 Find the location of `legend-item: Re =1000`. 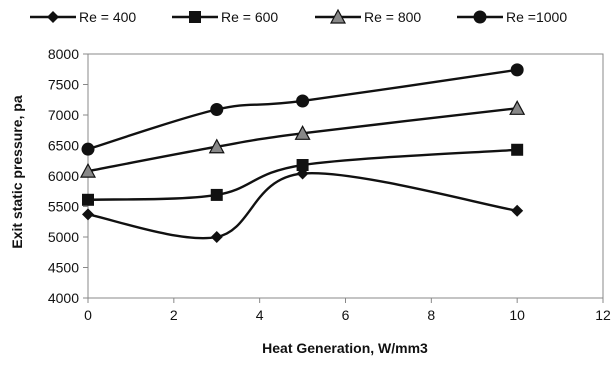

legend-item: Re =1000 is located at coordinates (512, 17).